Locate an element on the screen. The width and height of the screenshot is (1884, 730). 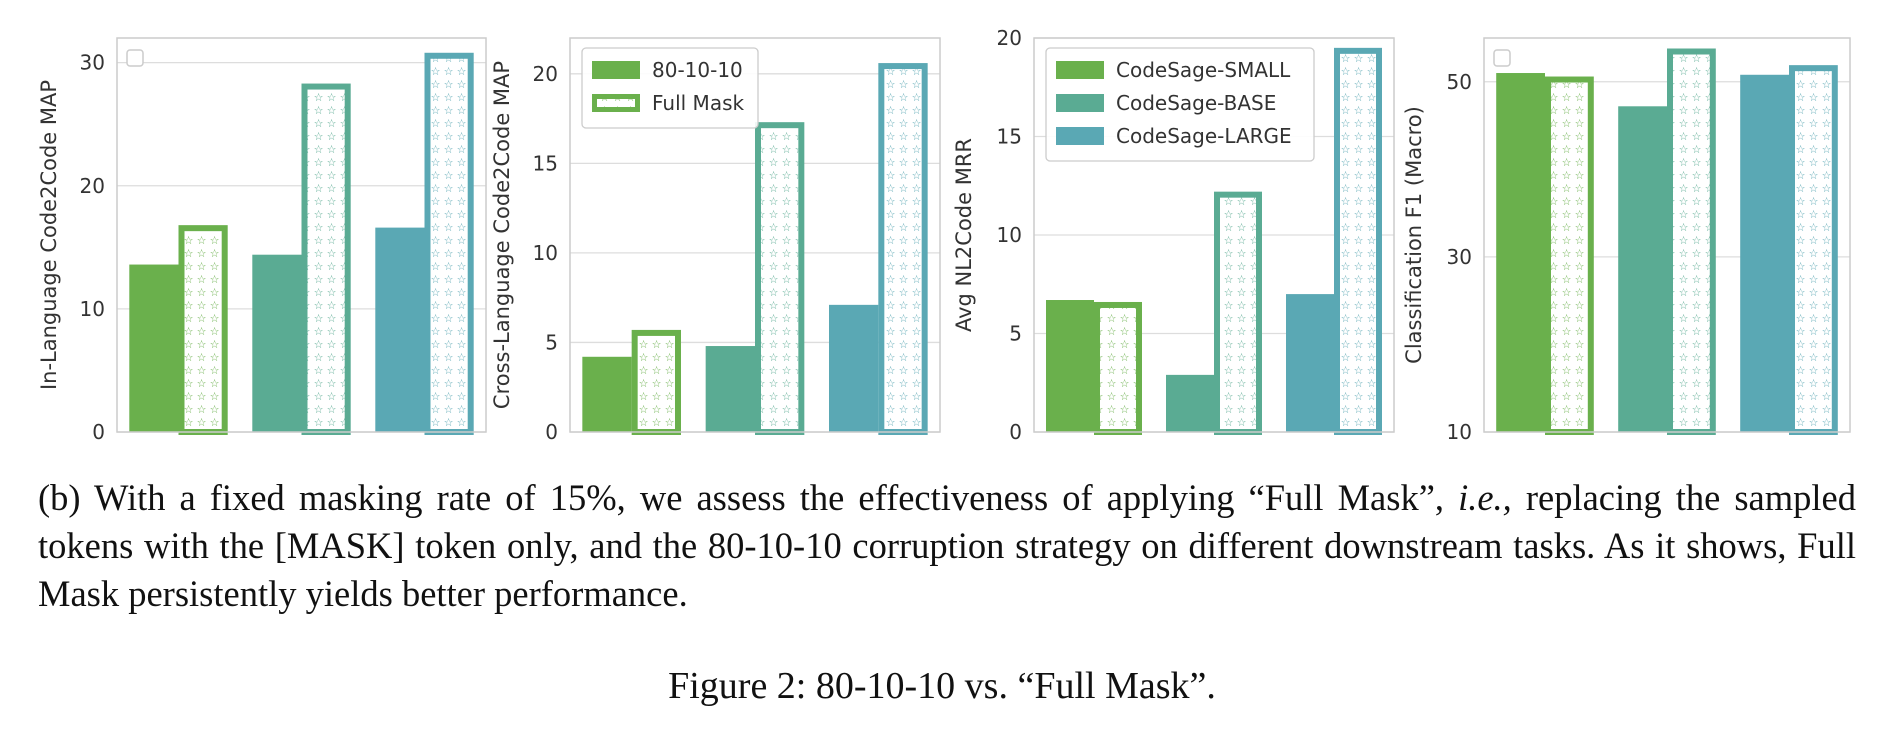
legend-swatch-solid is located at coordinates (616, 70).